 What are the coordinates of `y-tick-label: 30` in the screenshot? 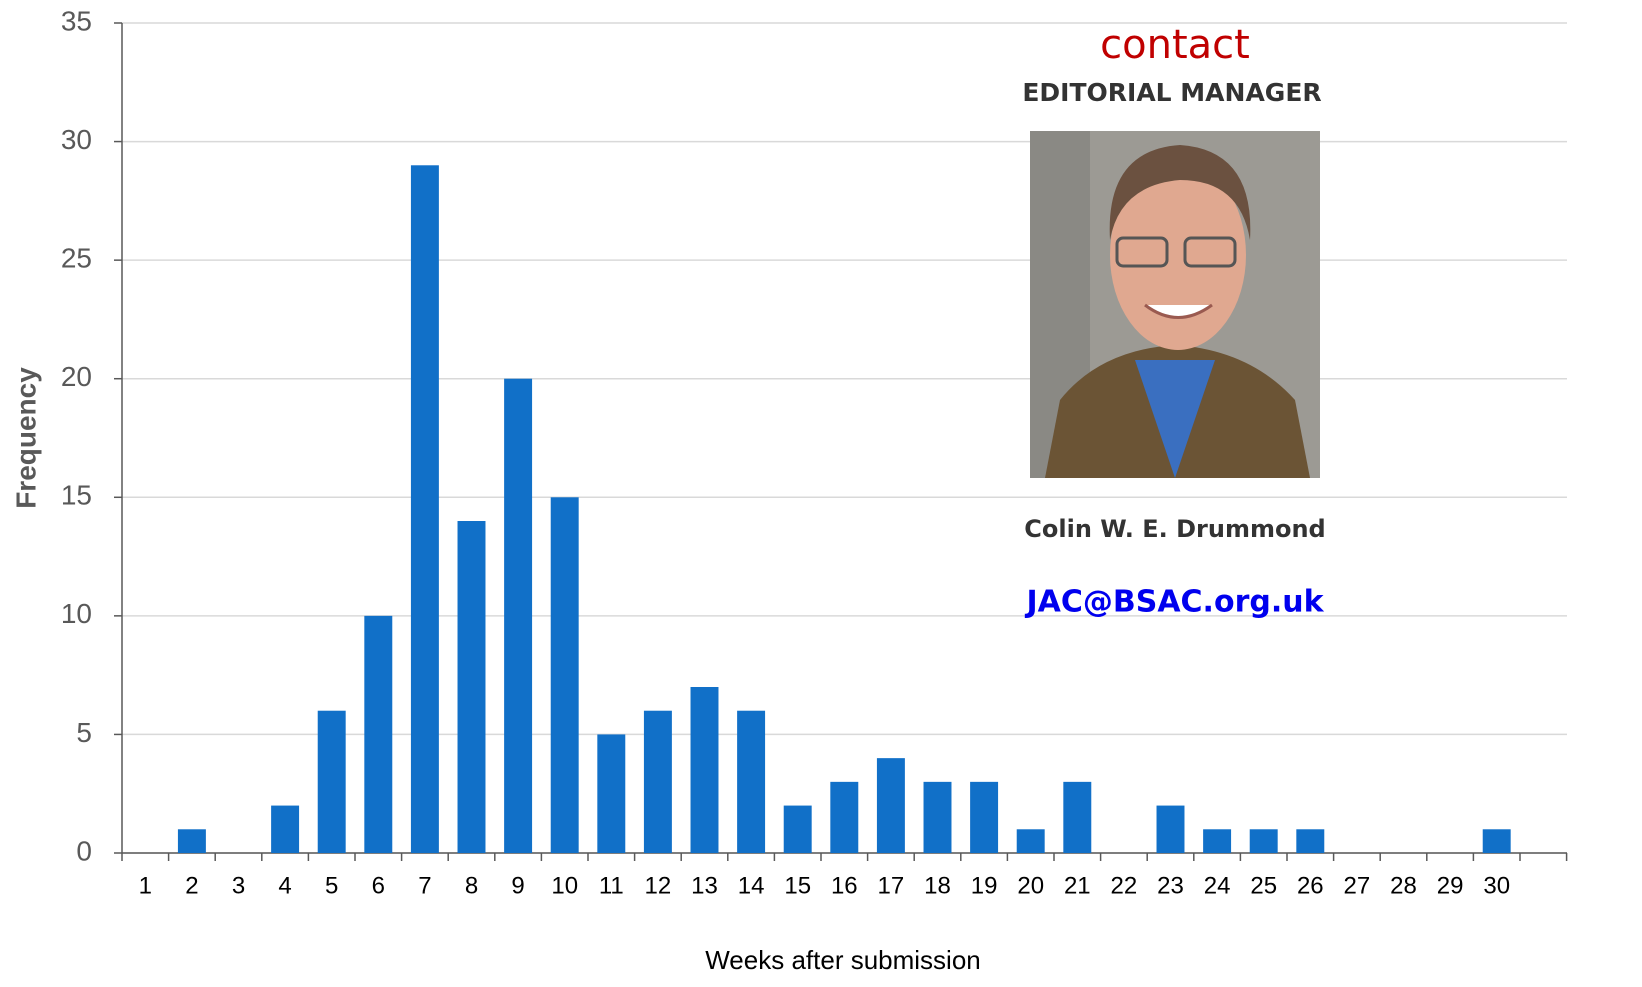 It's located at (76, 139).